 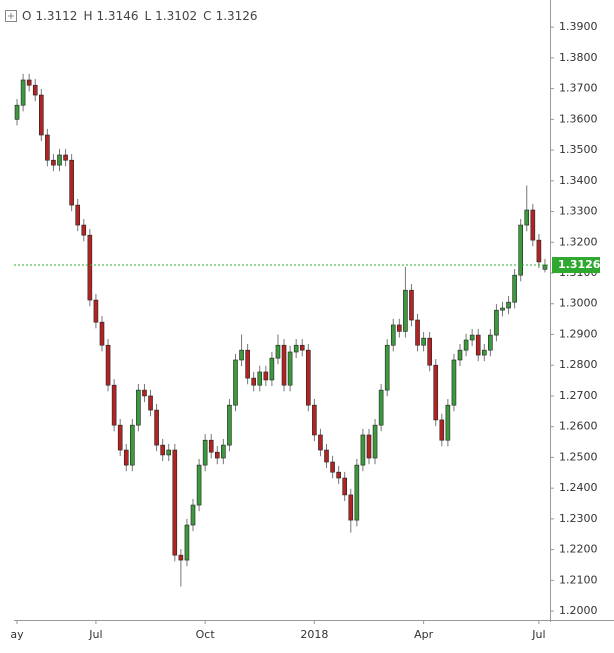 I want to click on y-tick-label: 1.3800, so click(x=578, y=57).